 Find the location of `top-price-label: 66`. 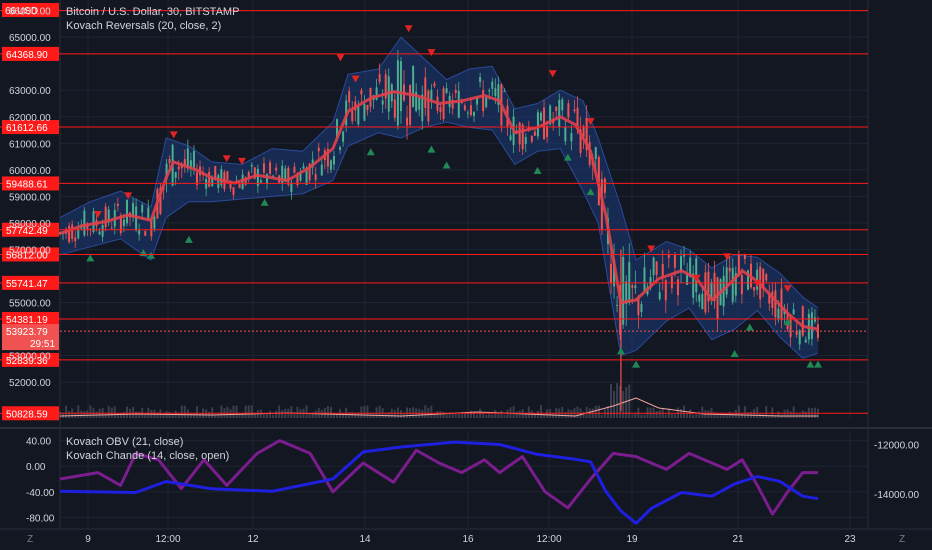

top-price-label: 66 is located at coordinates (11, 11).